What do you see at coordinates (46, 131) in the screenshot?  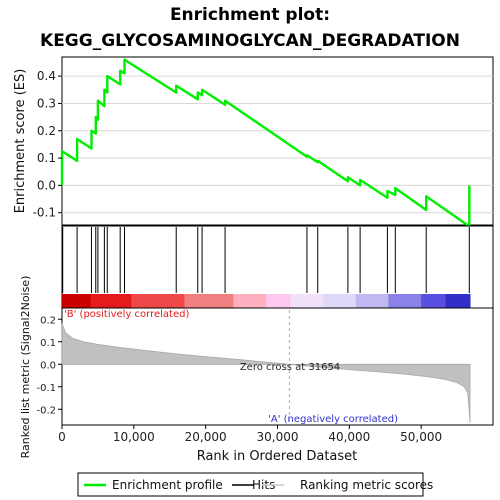 I see `es-y-tick-label: 0.2` at bounding box center [46, 131].